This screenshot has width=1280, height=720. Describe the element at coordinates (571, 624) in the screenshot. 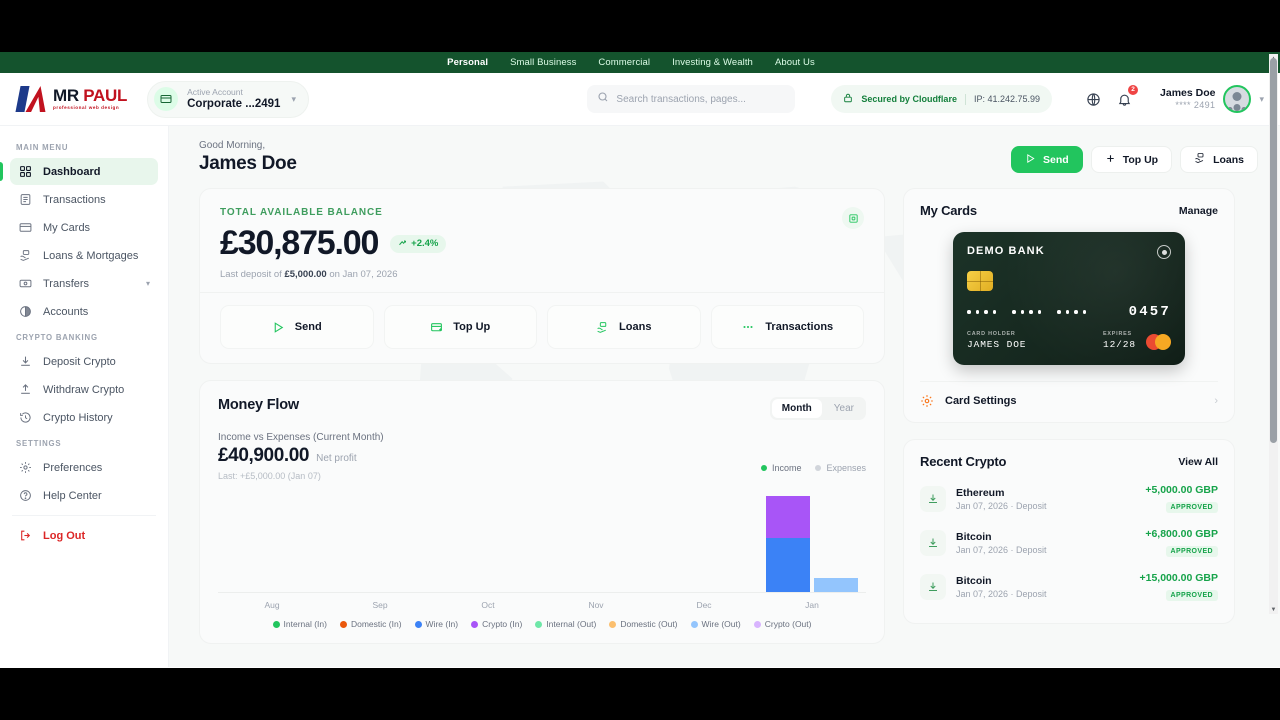

I see `legend-label: Internal (Out)` at that location.